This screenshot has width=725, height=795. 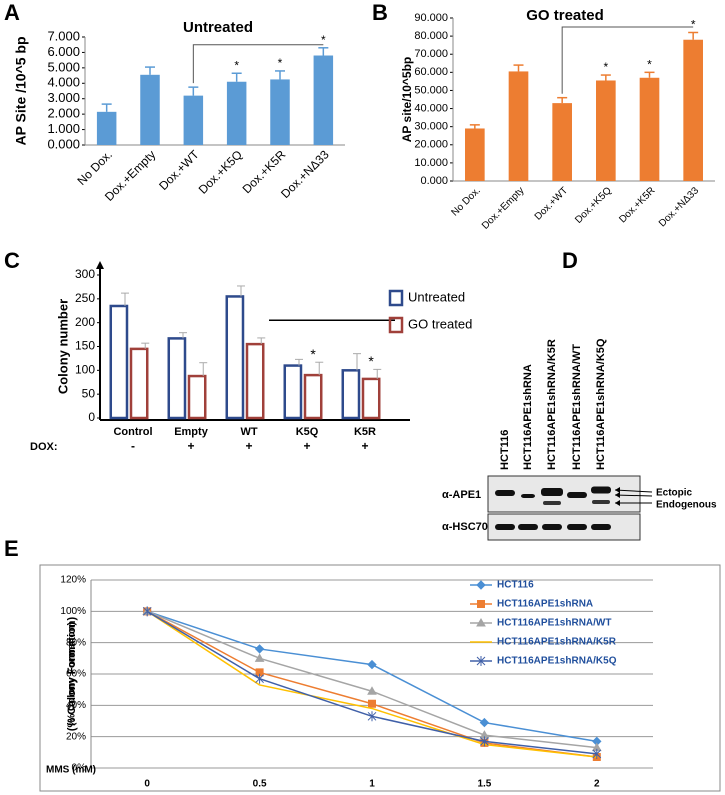 I want to click on row-label: DOX:, so click(x=44, y=447).